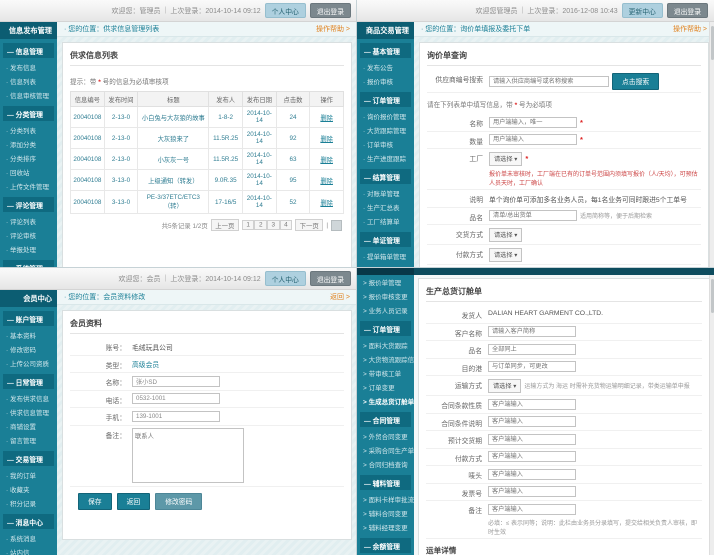  I want to click on sidebar-item: · 信息审核管理, so click(27, 96).